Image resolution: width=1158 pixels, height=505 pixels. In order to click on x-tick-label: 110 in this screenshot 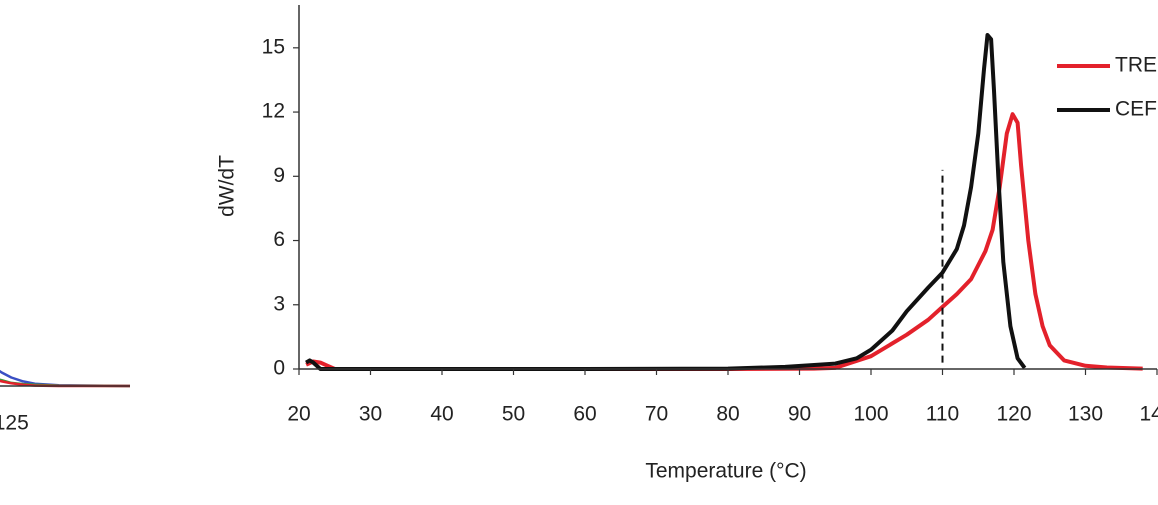, I will do `click(942, 414)`.